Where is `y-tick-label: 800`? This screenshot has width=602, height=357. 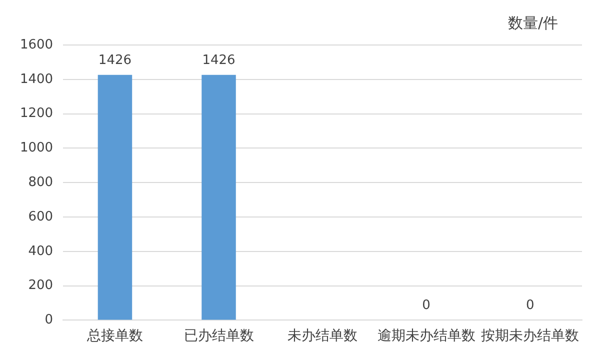 y-tick-label: 800 is located at coordinates (41, 182).